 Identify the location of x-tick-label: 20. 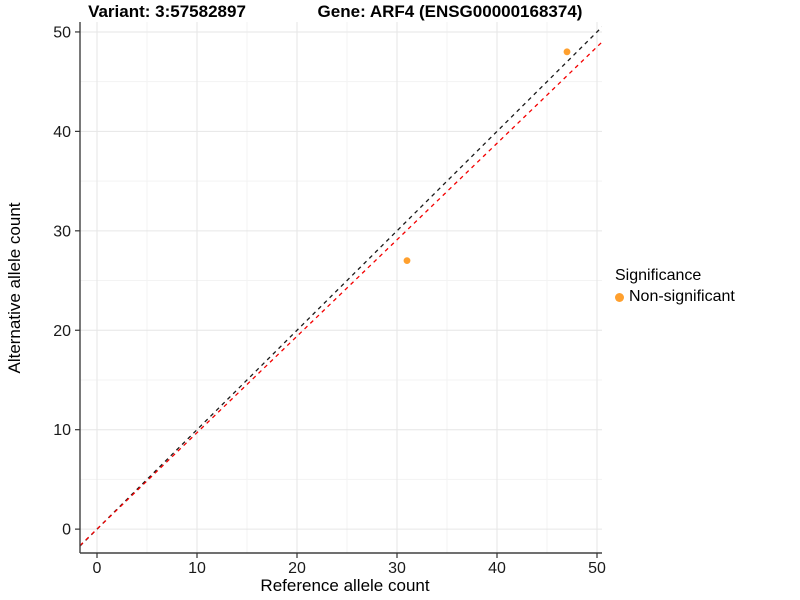
(297, 568).